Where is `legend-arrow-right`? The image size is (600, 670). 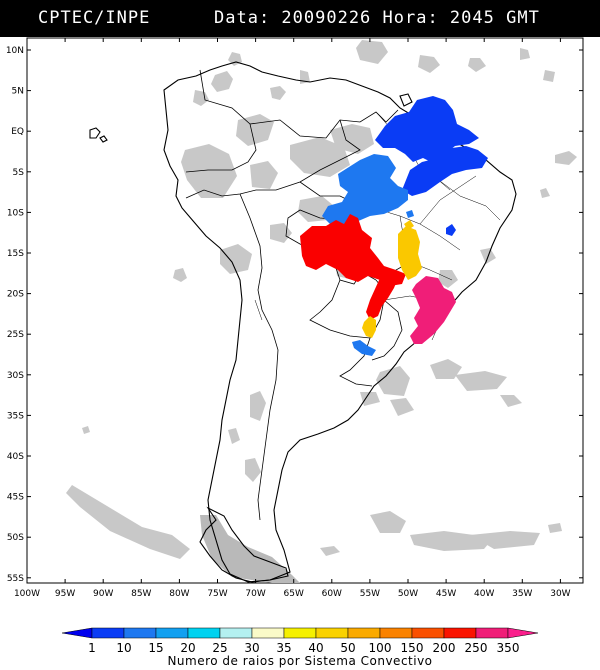
legend-arrow-right is located at coordinates (523, 633).